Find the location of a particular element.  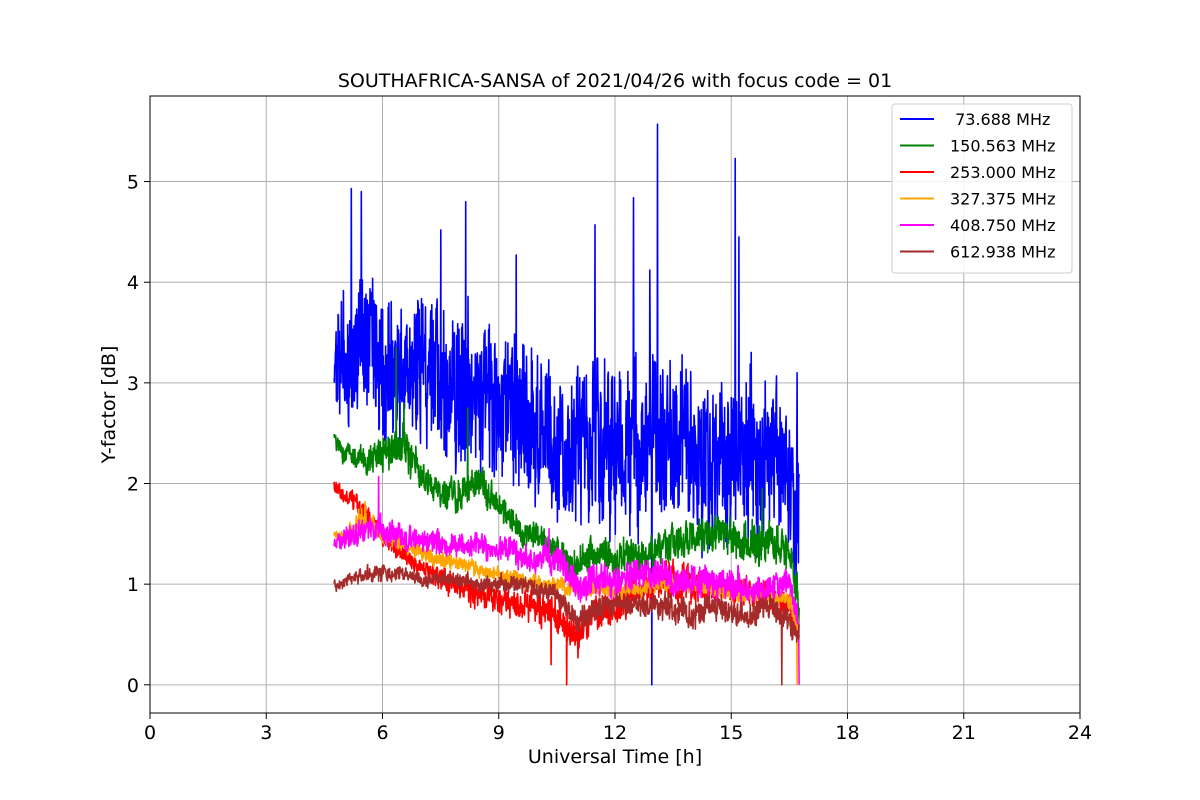

y-tick-label: 0 is located at coordinates (133, 686).